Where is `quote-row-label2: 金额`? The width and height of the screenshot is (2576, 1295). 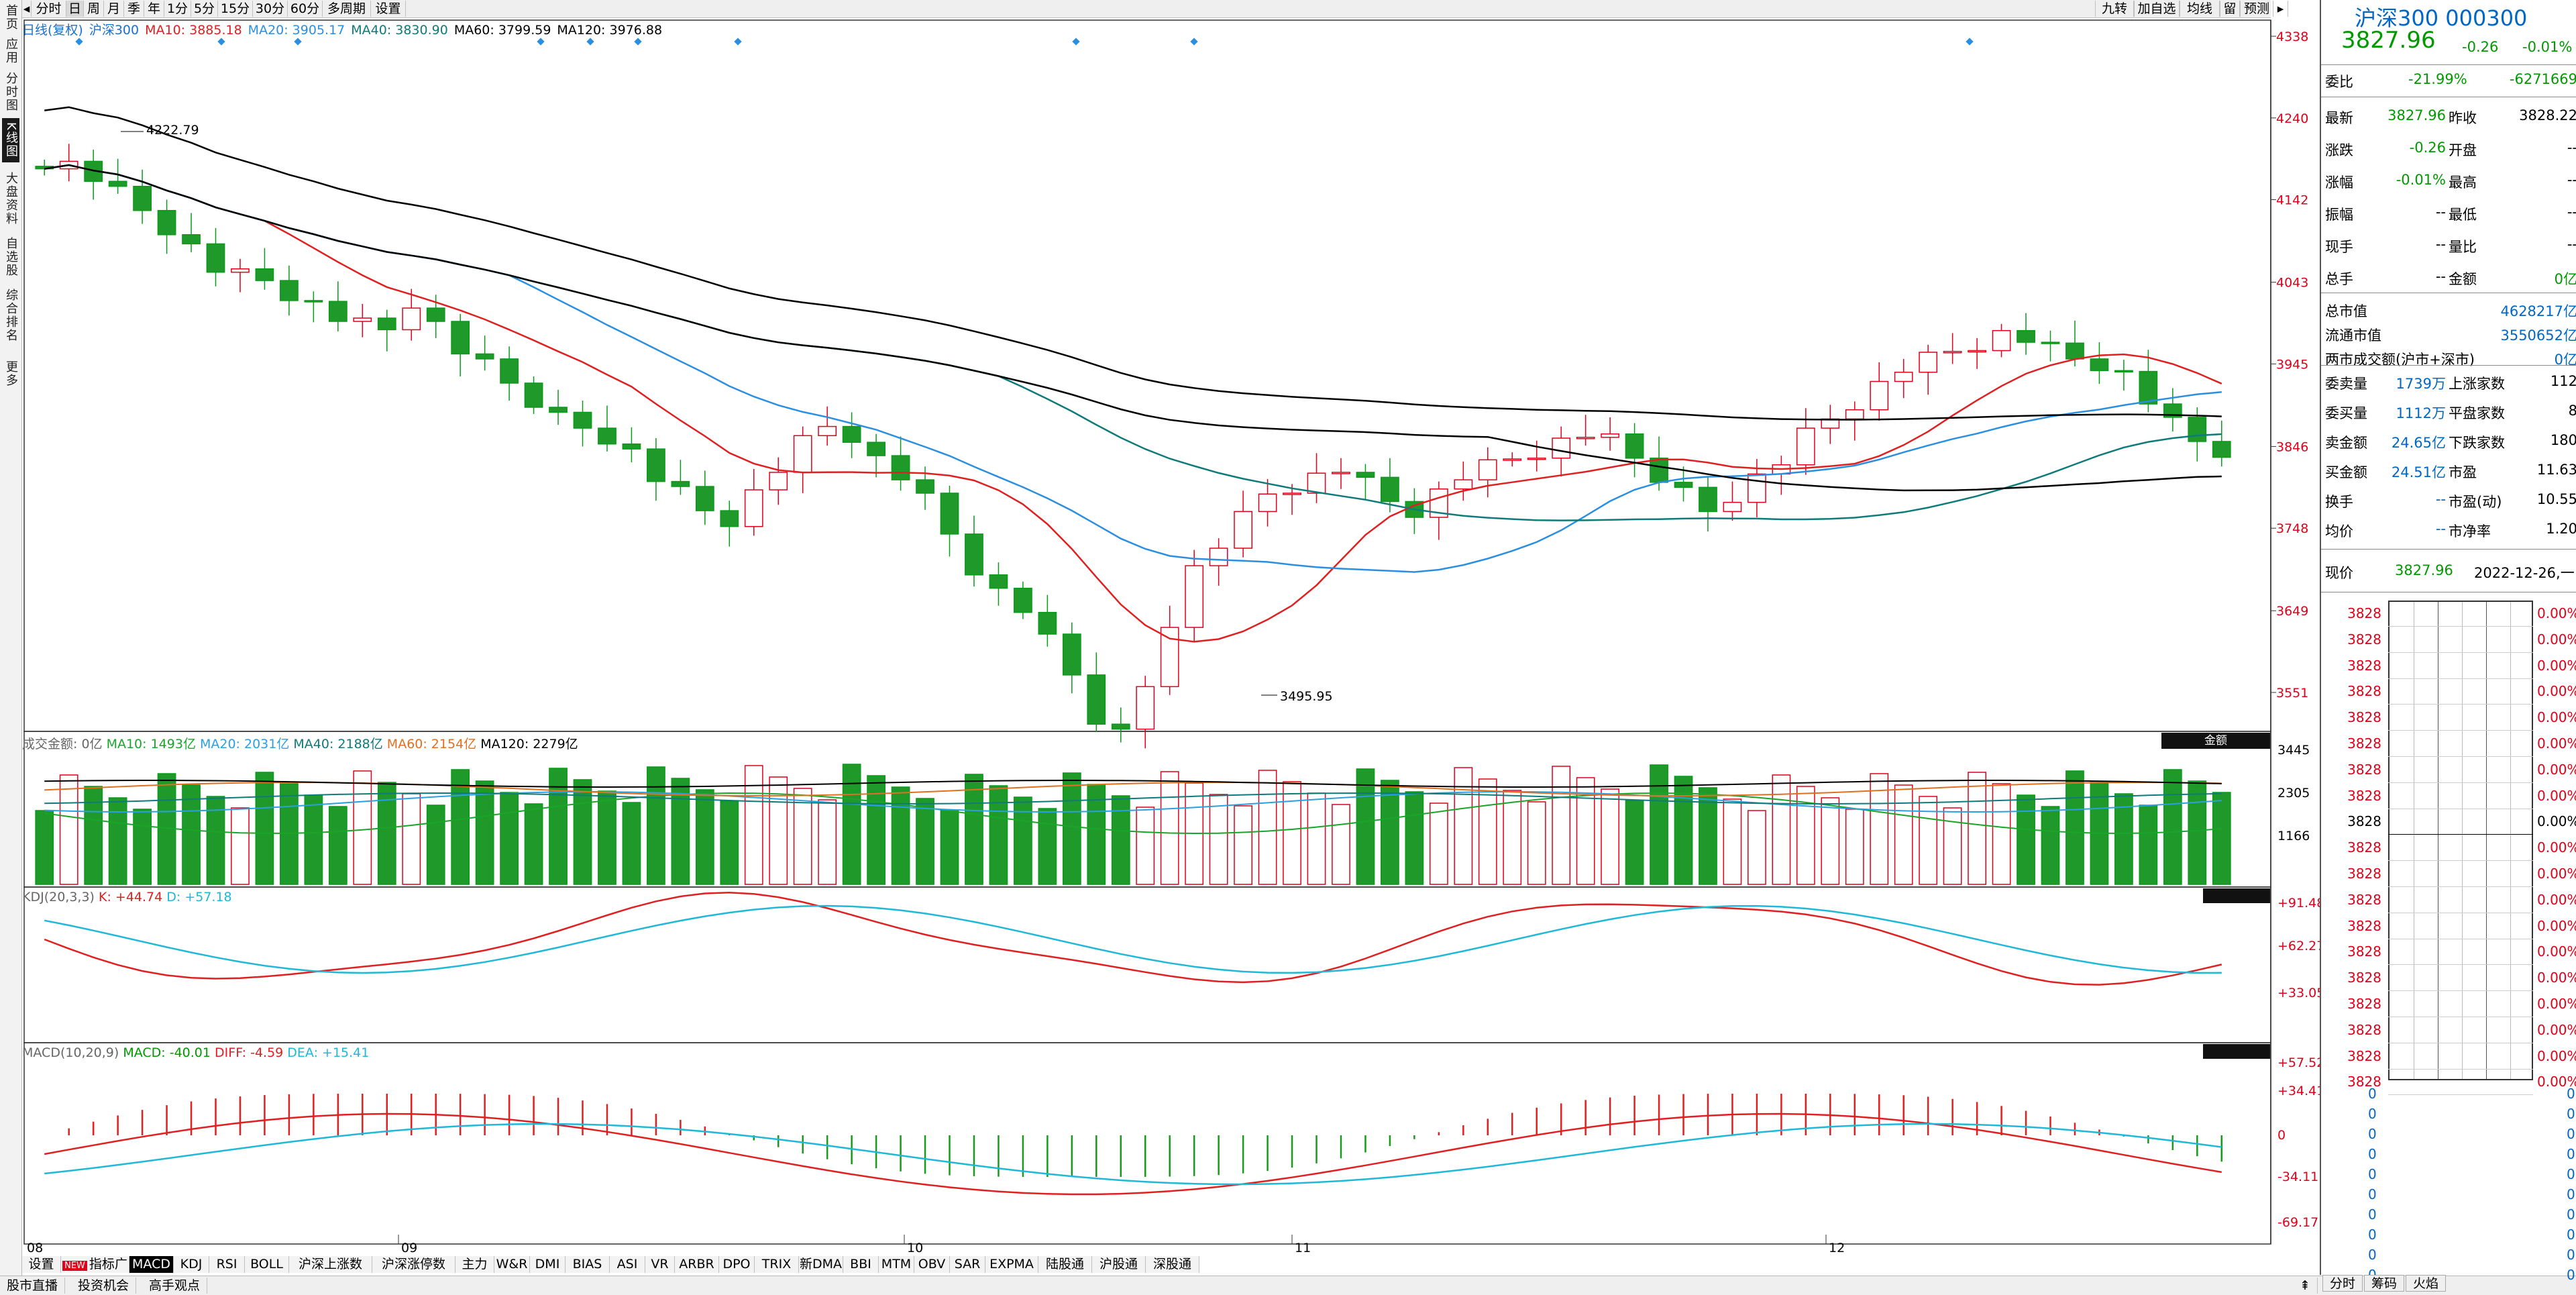 quote-row-label2: 金额 is located at coordinates (2463, 279).